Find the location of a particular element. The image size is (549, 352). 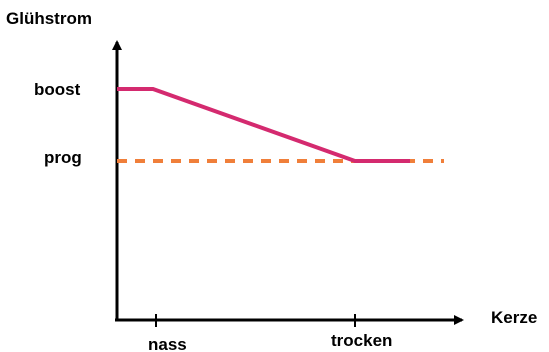

y-axis-title: Glühstrom is located at coordinates (49, 18).